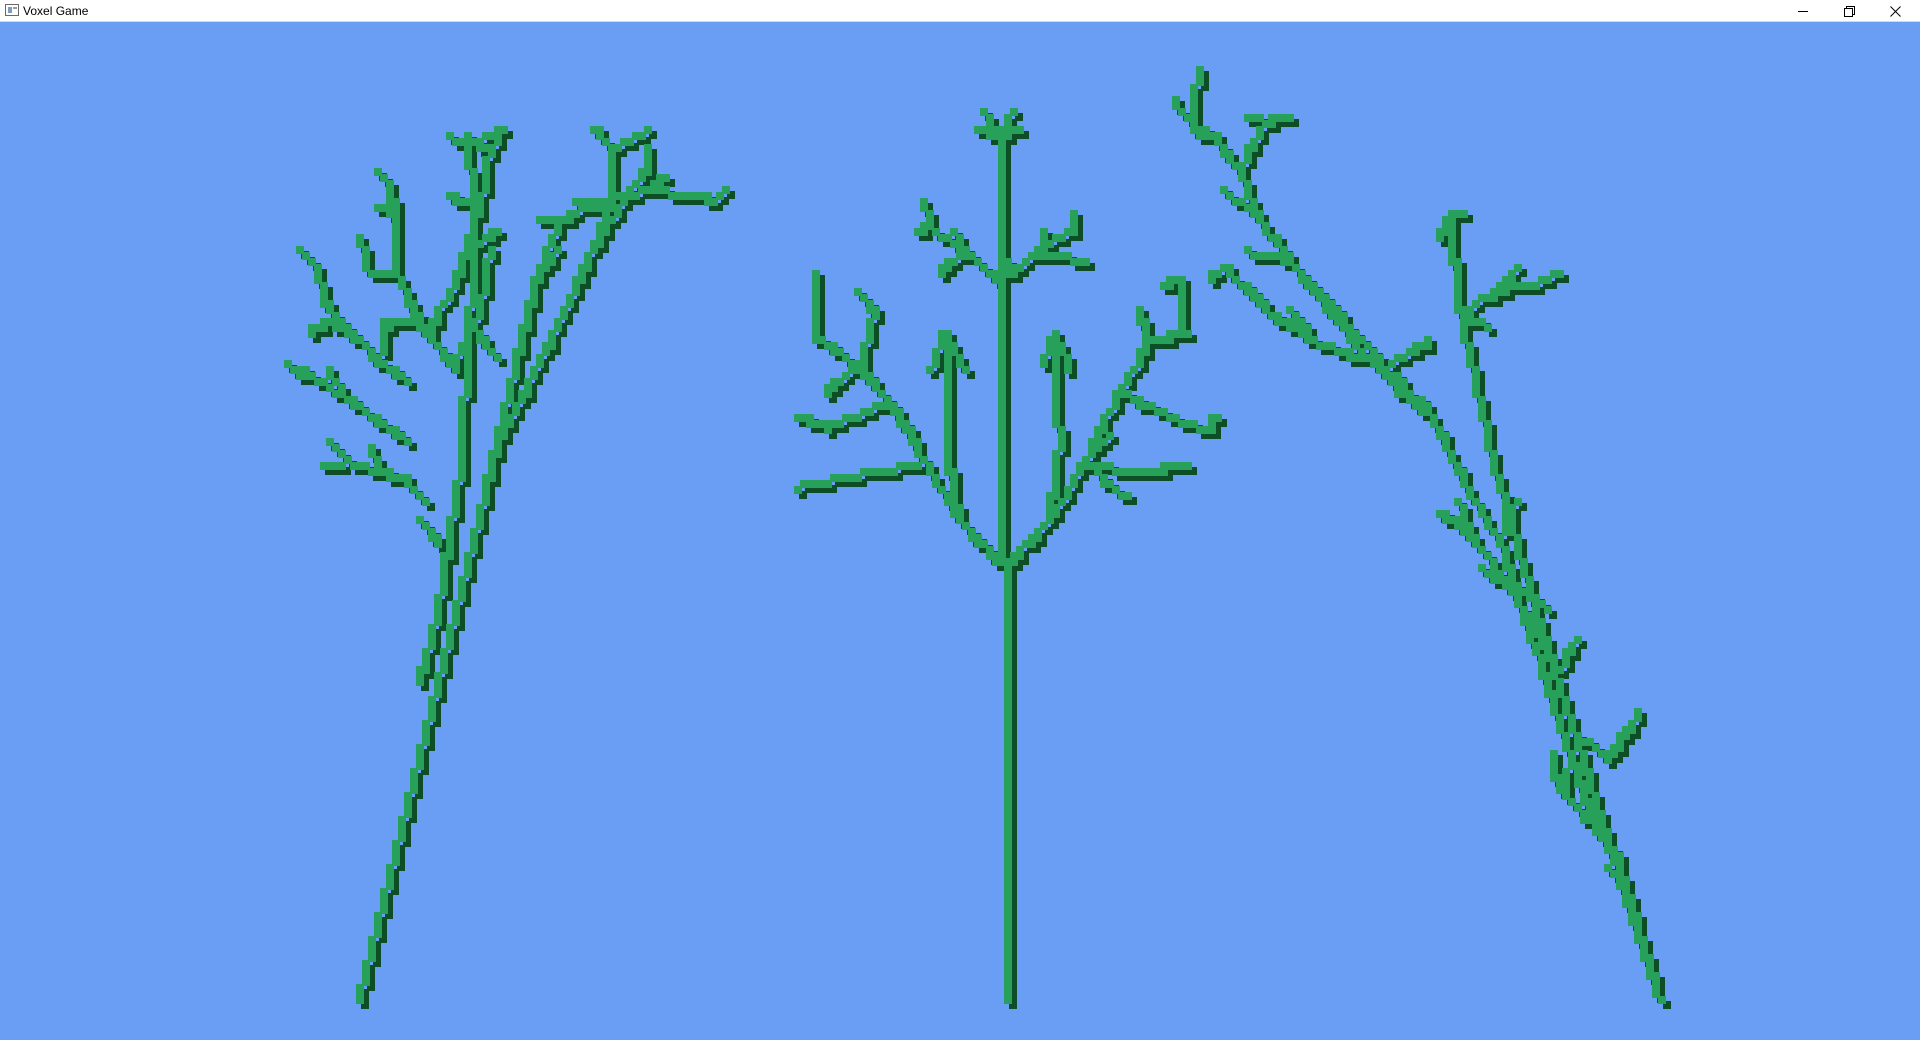  I want to click on minimize-icon, so click(1803, 11).